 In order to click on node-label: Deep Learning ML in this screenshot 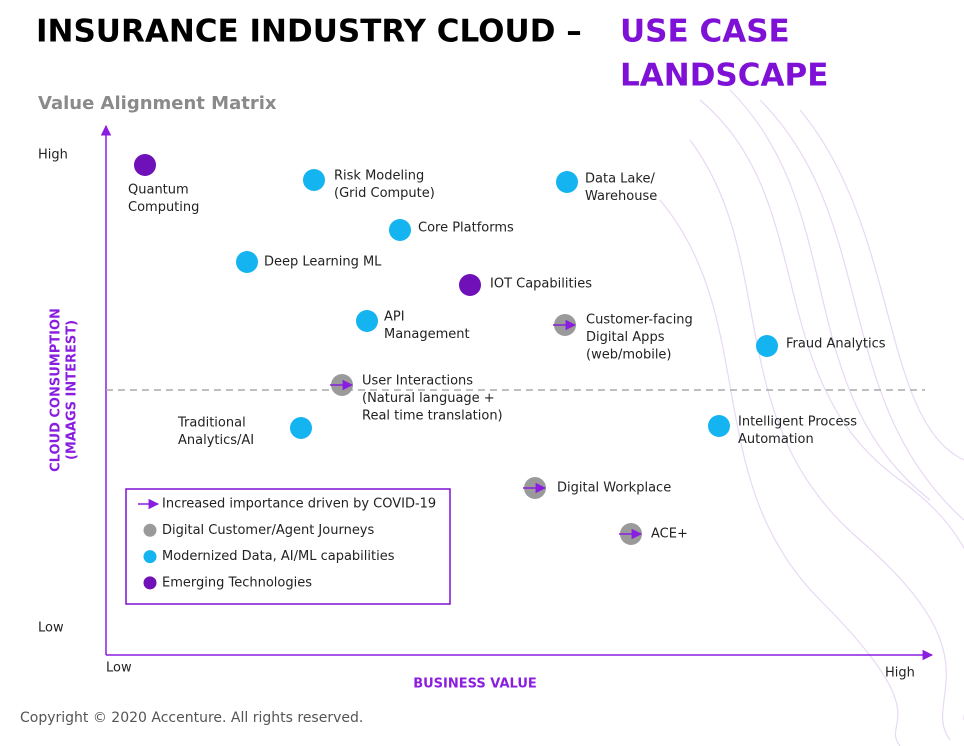, I will do `click(323, 262)`.